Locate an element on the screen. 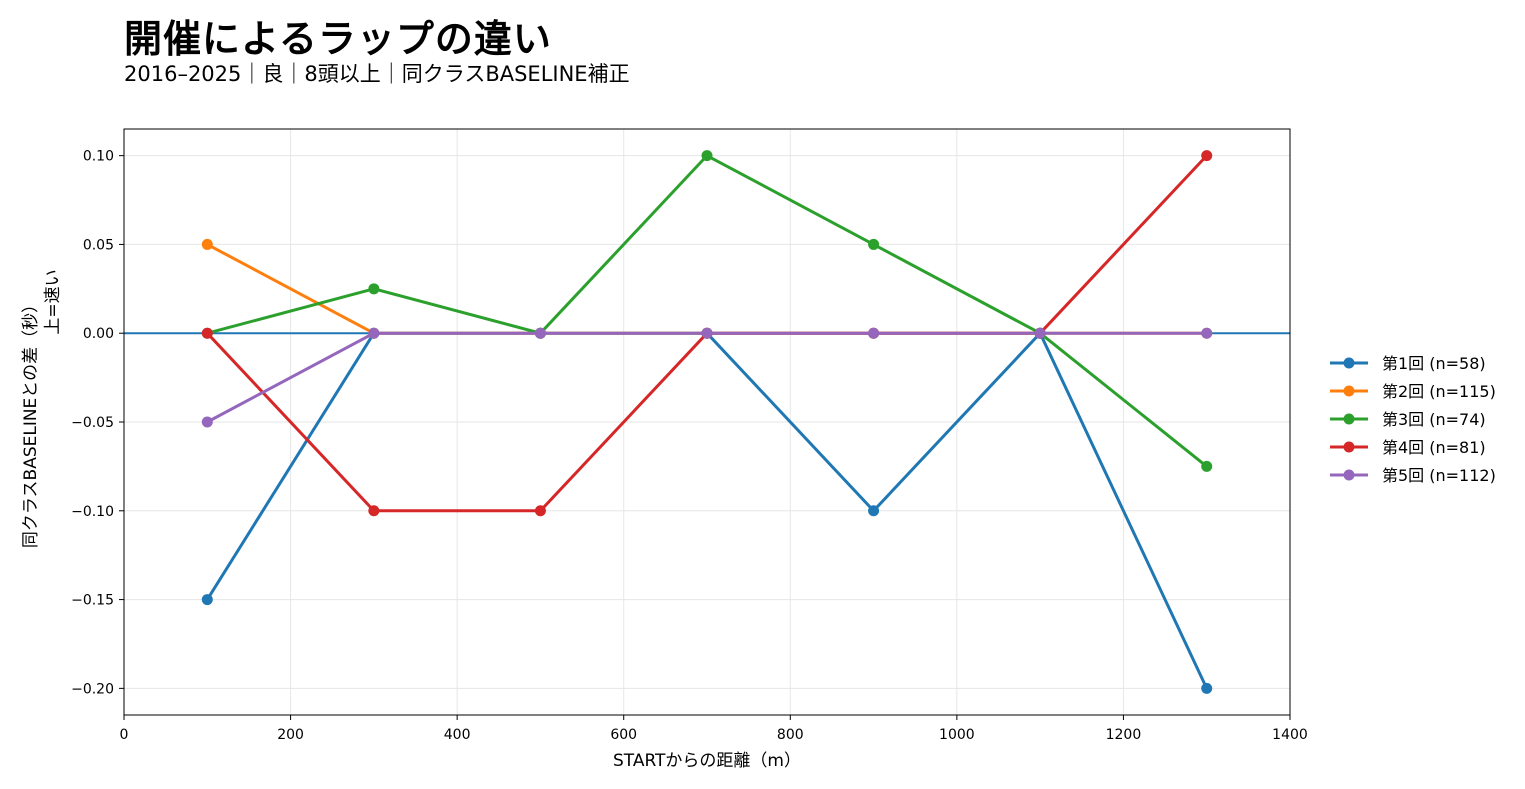 This screenshot has height=789, width=1525. y-tick-label: 0.00 is located at coordinates (98, 334).